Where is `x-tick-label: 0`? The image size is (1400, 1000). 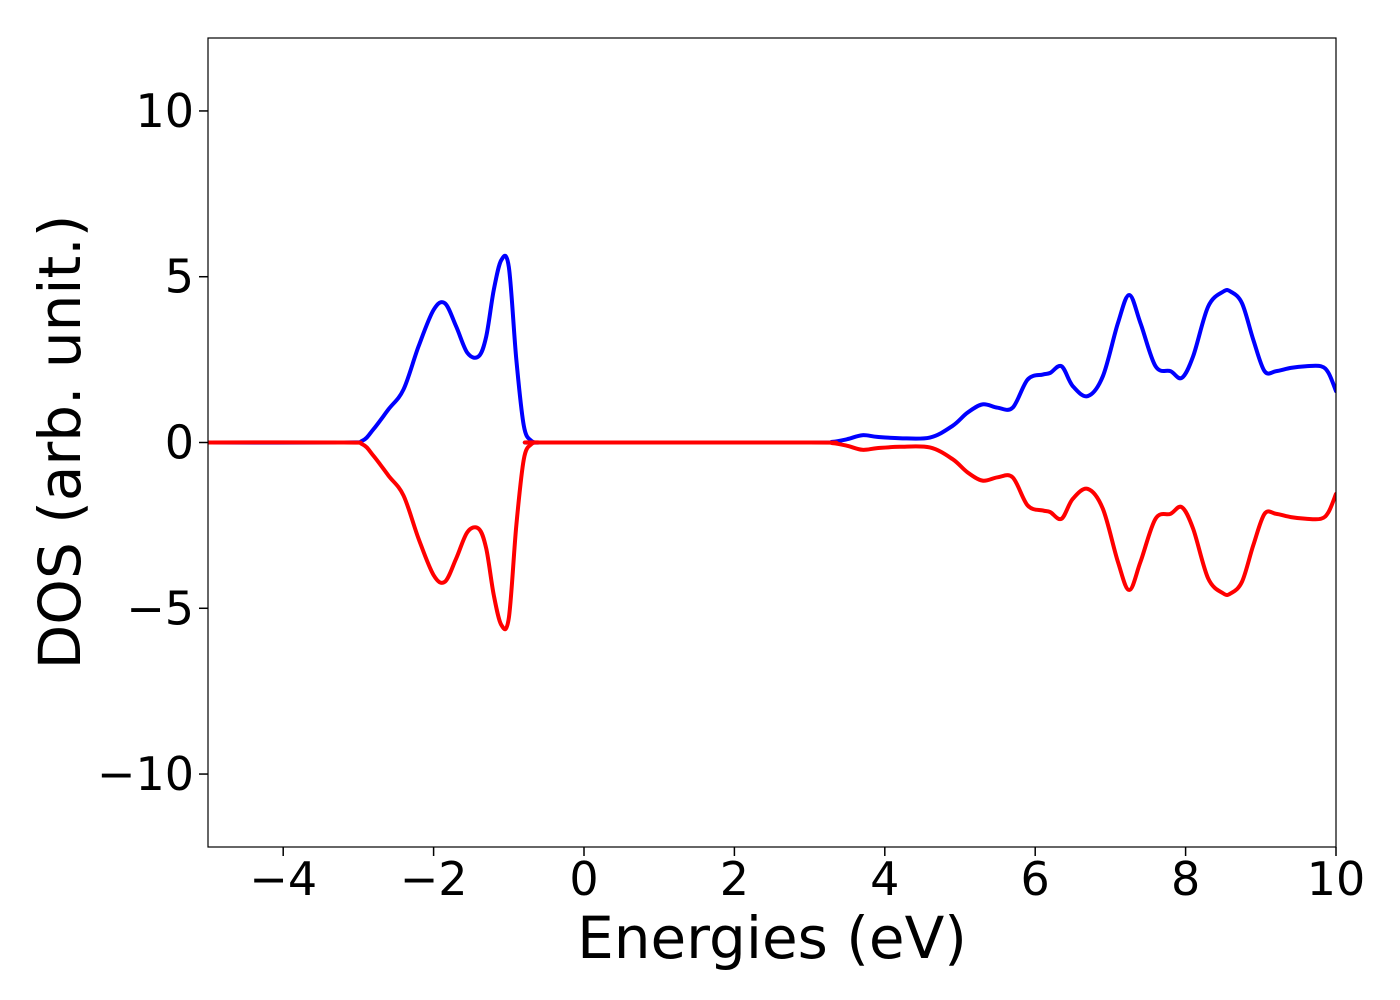
x-tick-label: 0 is located at coordinates (583, 879).